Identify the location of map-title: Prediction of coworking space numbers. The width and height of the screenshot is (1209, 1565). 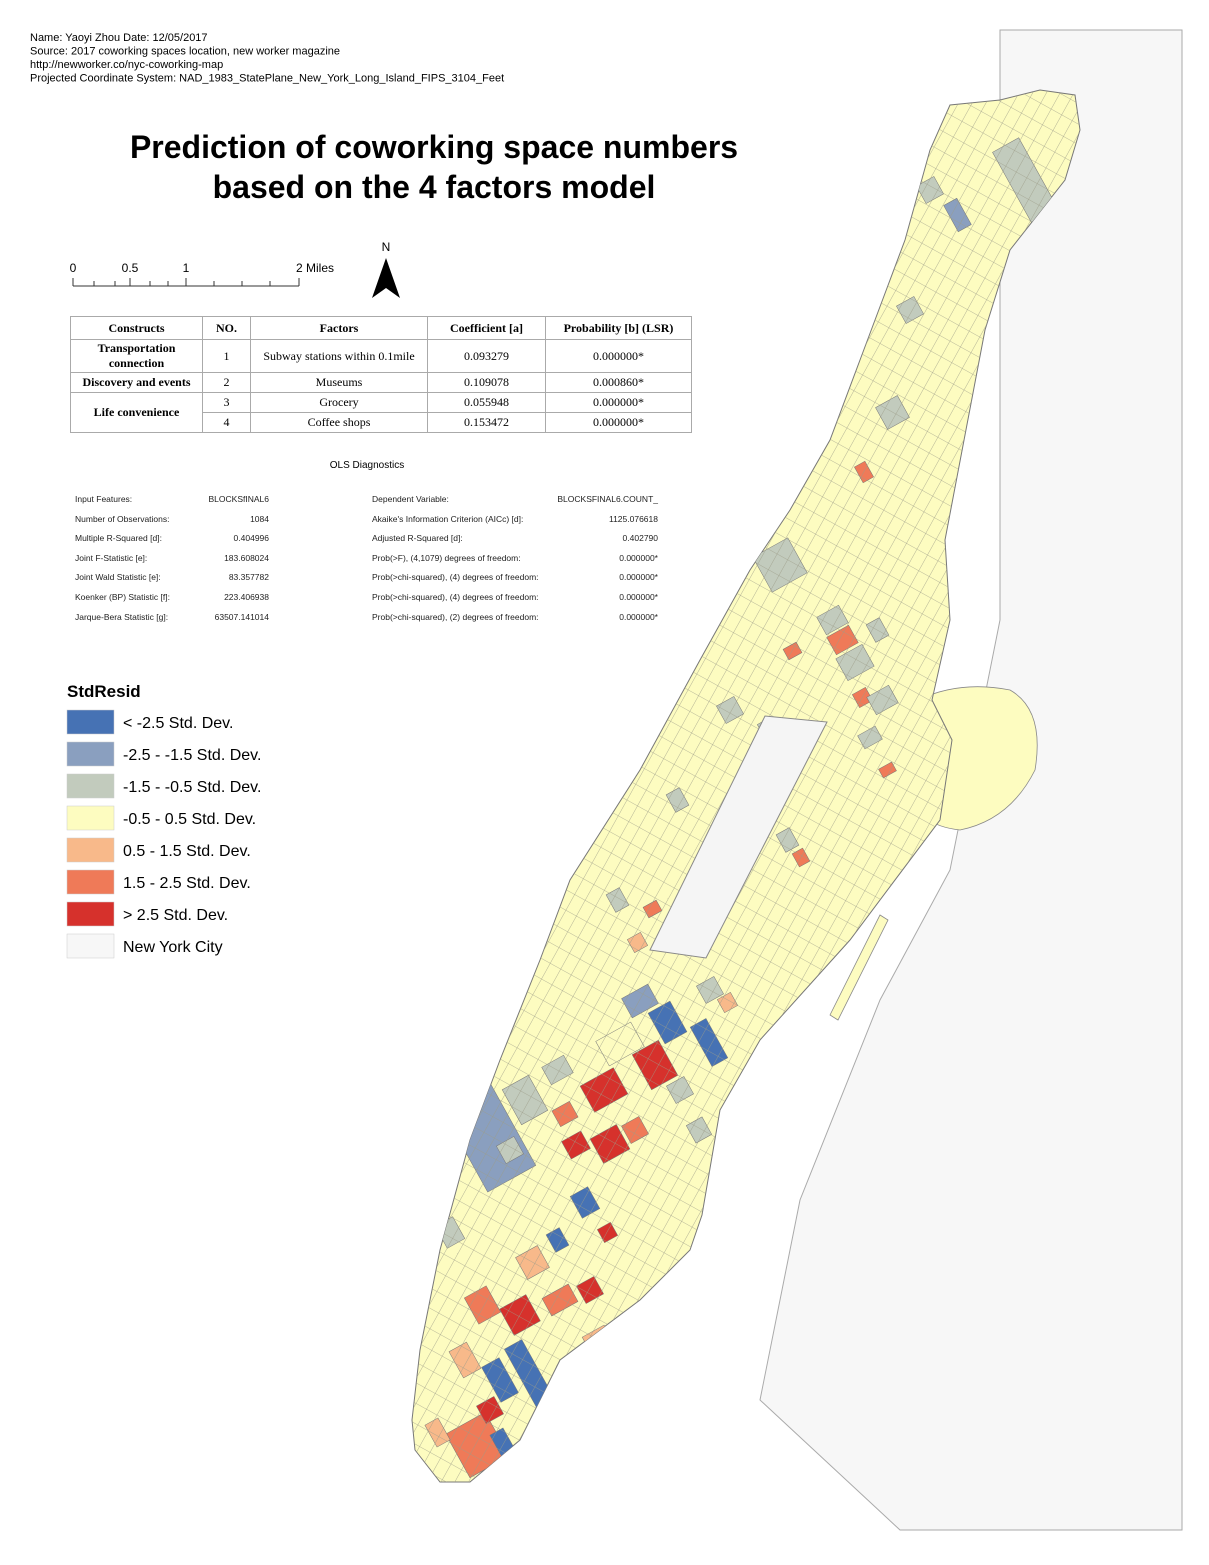
(434, 147).